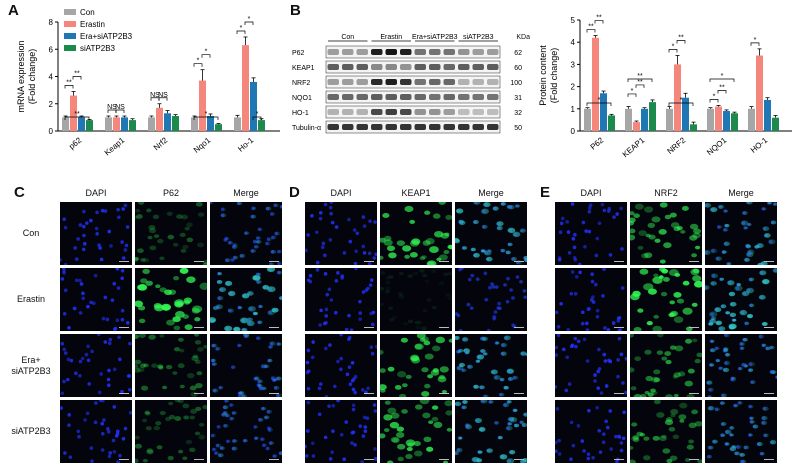  What do you see at coordinates (298, 53) in the screenshot?
I see `band-name: P62` at bounding box center [298, 53].